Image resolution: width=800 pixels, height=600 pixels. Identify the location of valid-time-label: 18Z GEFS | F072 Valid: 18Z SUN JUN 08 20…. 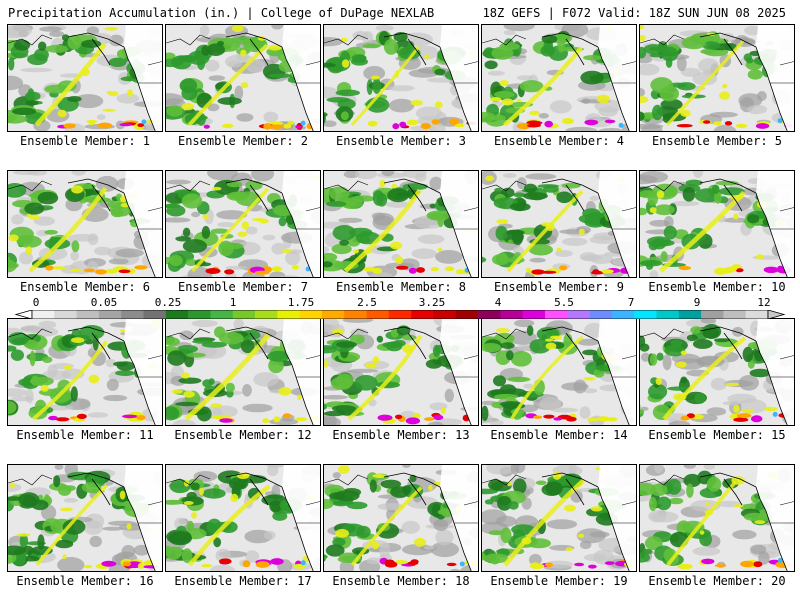
(634, 13).